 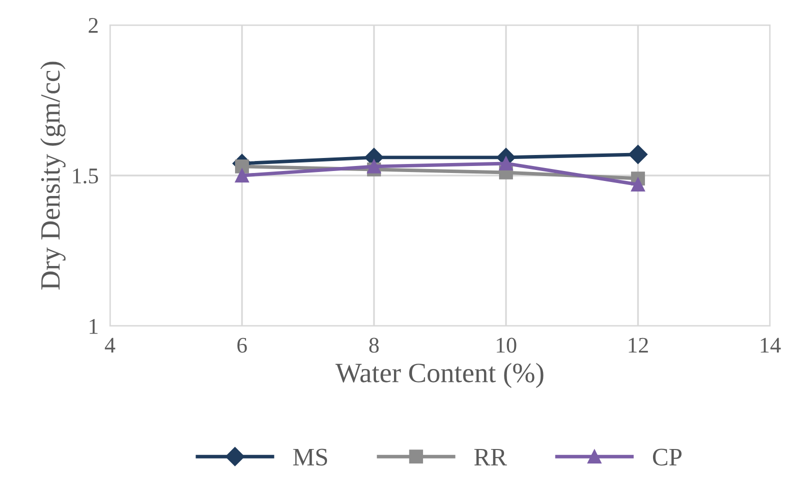 I want to click on legend-label: RR, so click(x=490, y=457).